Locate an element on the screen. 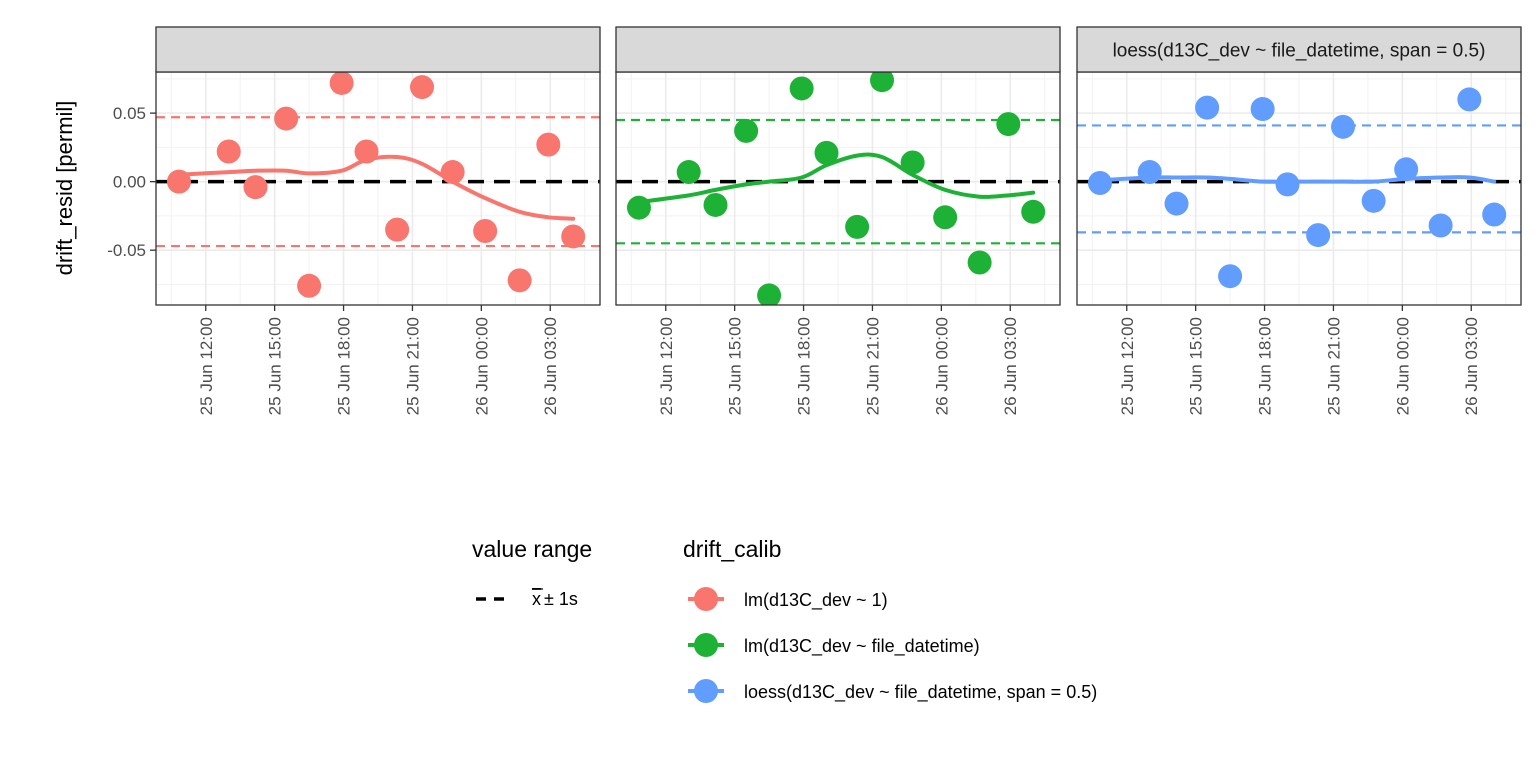 The height and width of the screenshot is (768, 1536). y-tick-label: -0.05 is located at coordinates (126, 250).